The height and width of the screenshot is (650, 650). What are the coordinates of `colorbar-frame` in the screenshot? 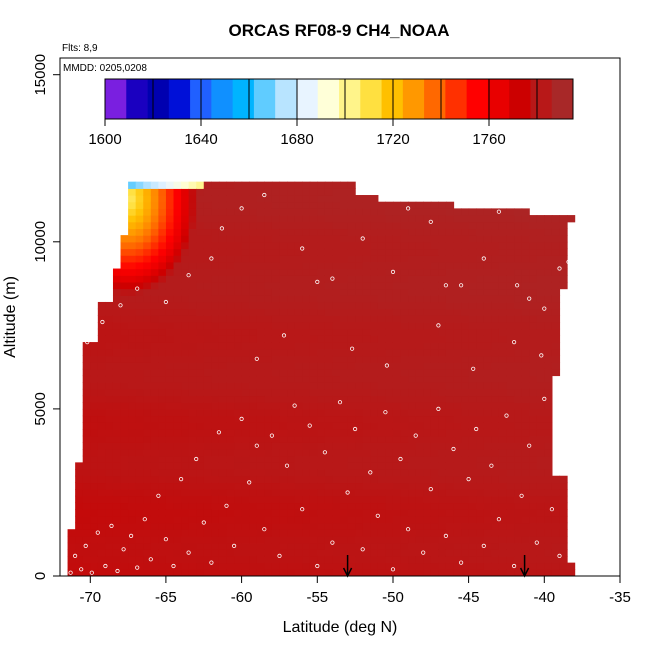 It's located at (339, 99).